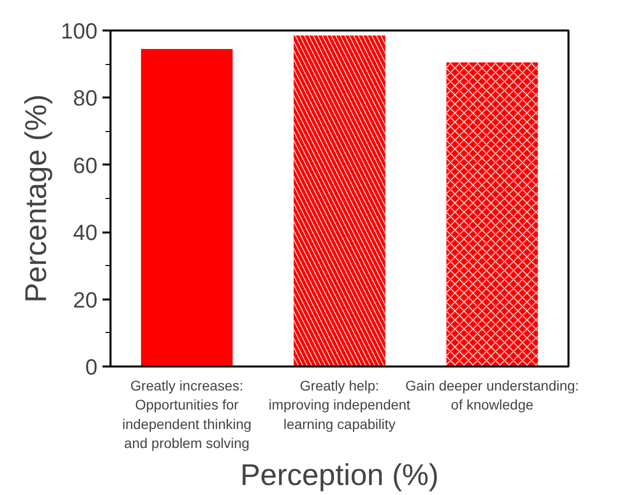 Image resolution: width=643 pixels, height=495 pixels. What do you see at coordinates (79, 31) in the screenshot?
I see `y-tick-label: 100` at bounding box center [79, 31].